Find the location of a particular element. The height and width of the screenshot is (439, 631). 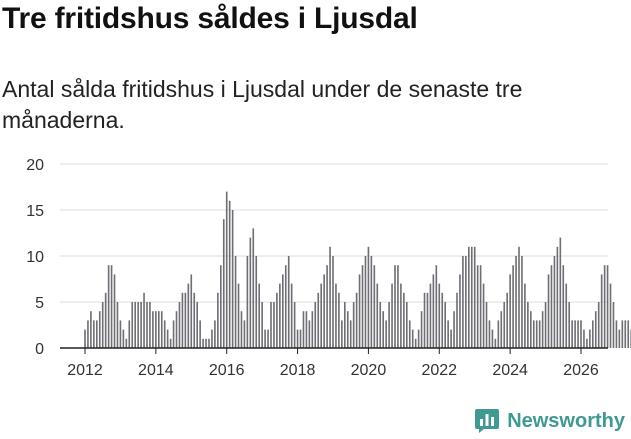

x-tick-label: 2020 is located at coordinates (369, 370).